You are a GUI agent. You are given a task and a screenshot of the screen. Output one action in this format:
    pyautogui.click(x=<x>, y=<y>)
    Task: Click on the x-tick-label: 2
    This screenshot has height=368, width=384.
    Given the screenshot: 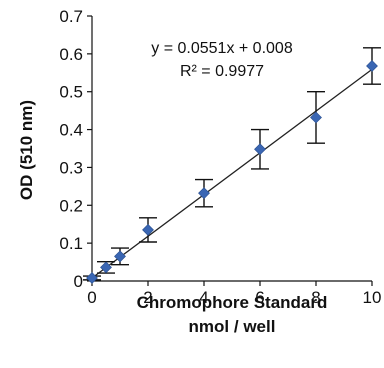 What is the action you would take?
    pyautogui.click(x=147, y=297)
    